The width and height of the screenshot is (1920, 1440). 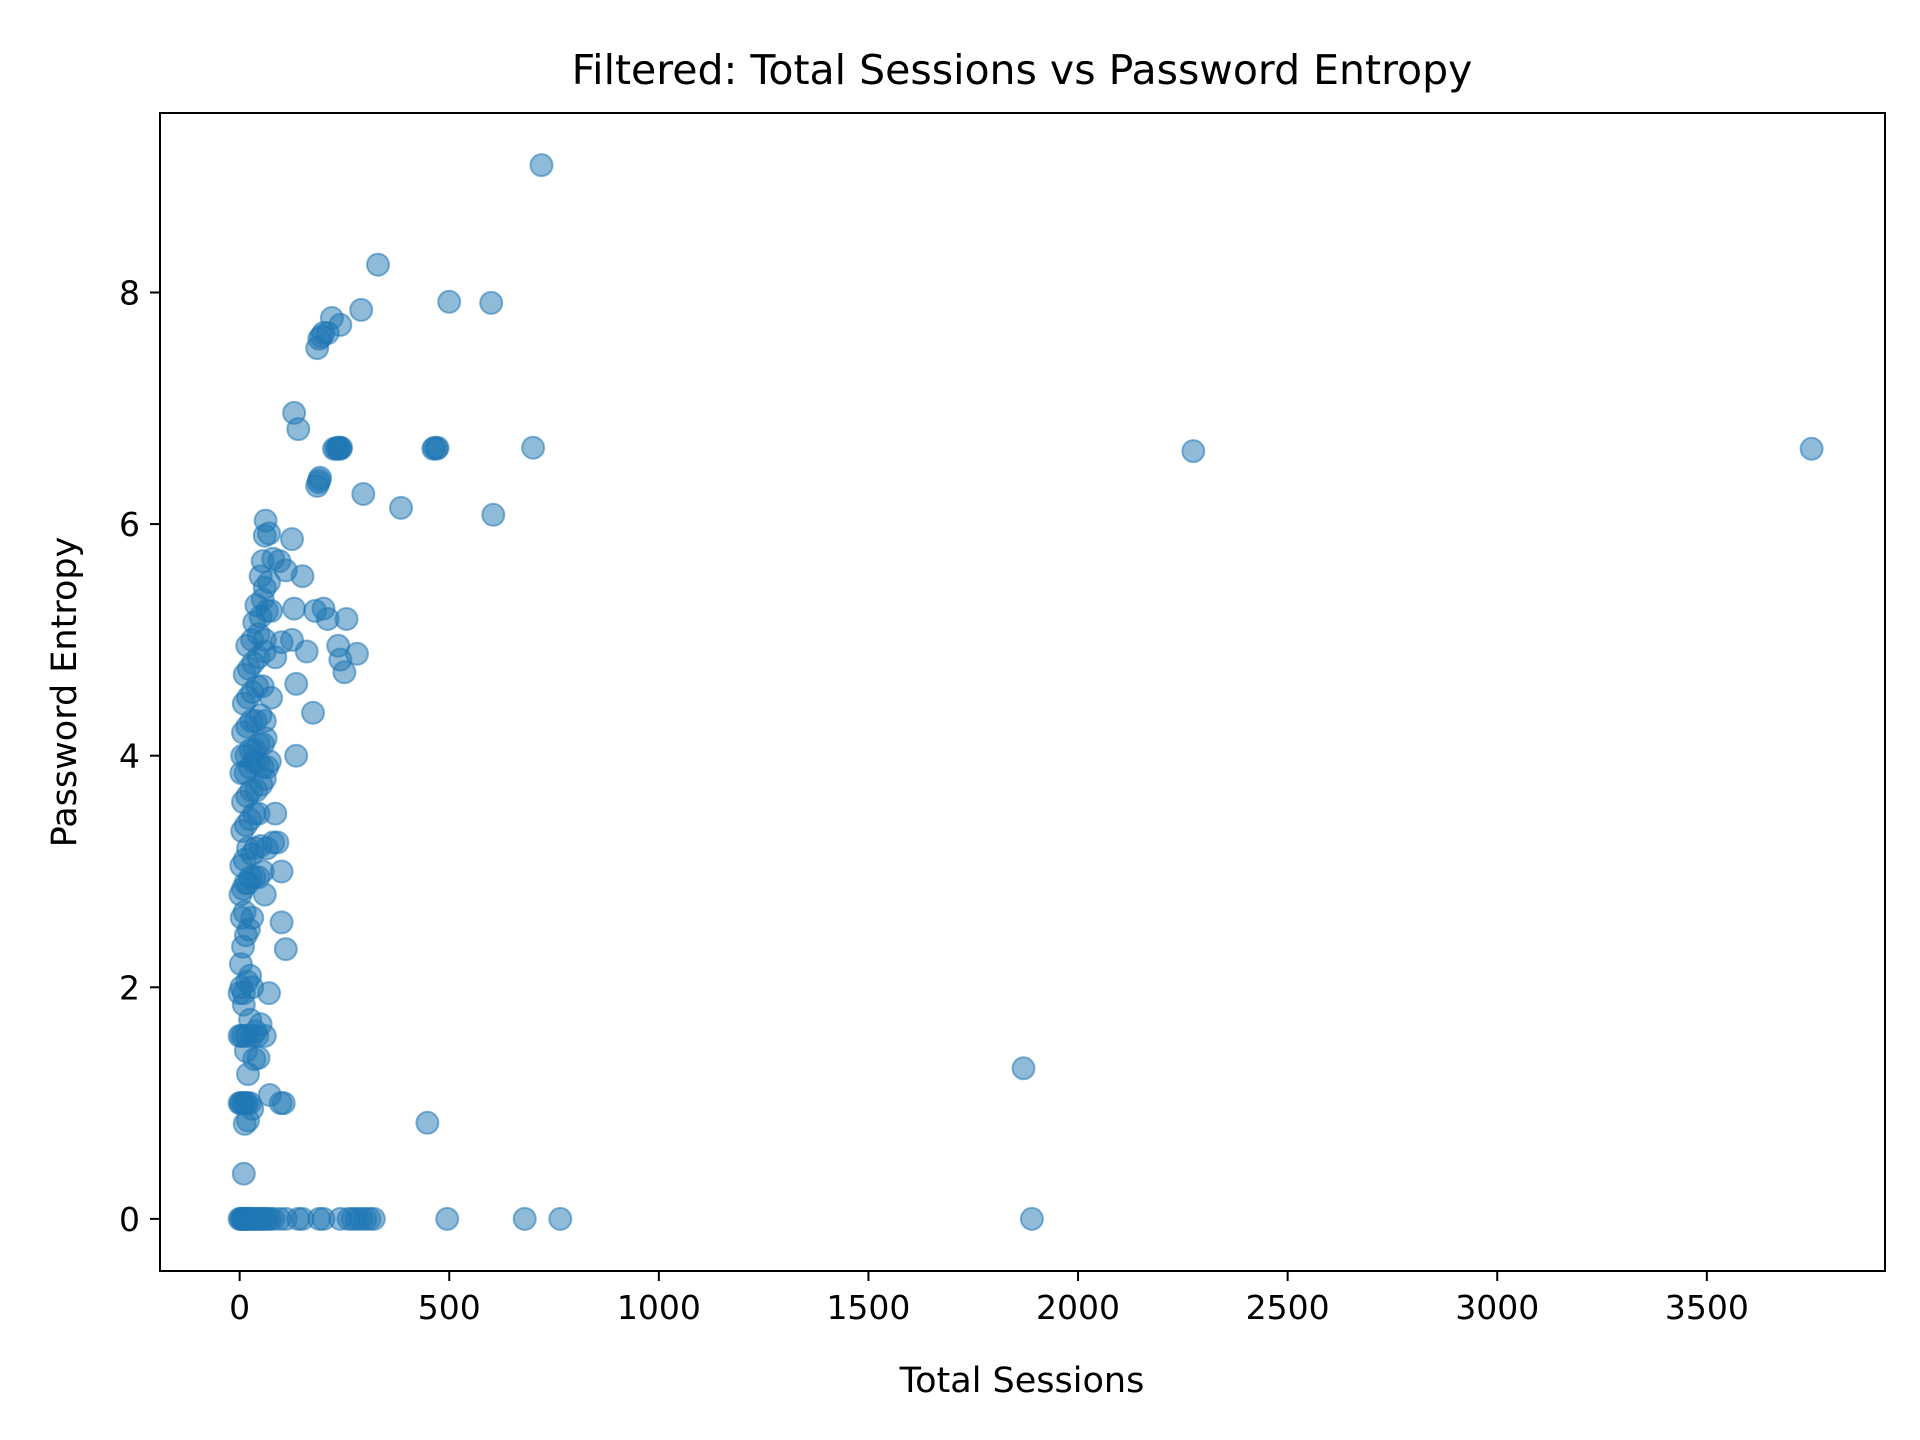 I want to click on y-tick-label: 8, so click(x=129, y=292).